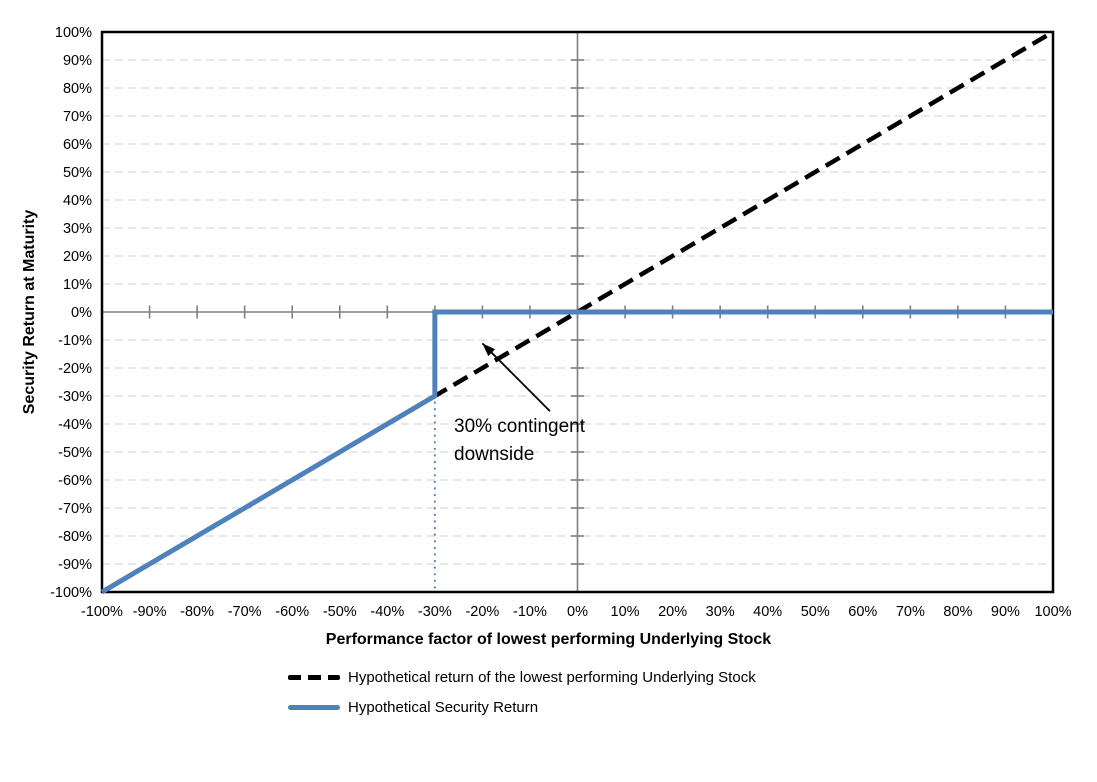  I want to click on x-tick-label: 30%, so click(720, 612).